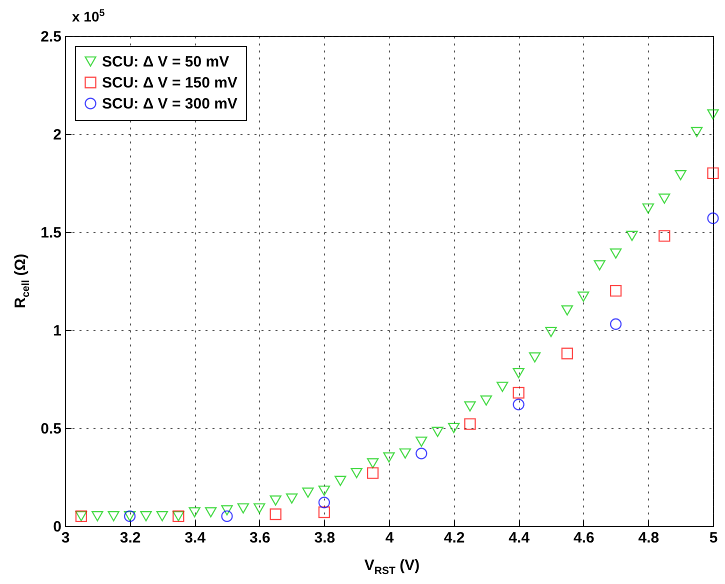 Image resolution: width=725 pixels, height=584 pixels. I want to click on x-axis-title: V$_{RST}$ (V), so click(392, 567).